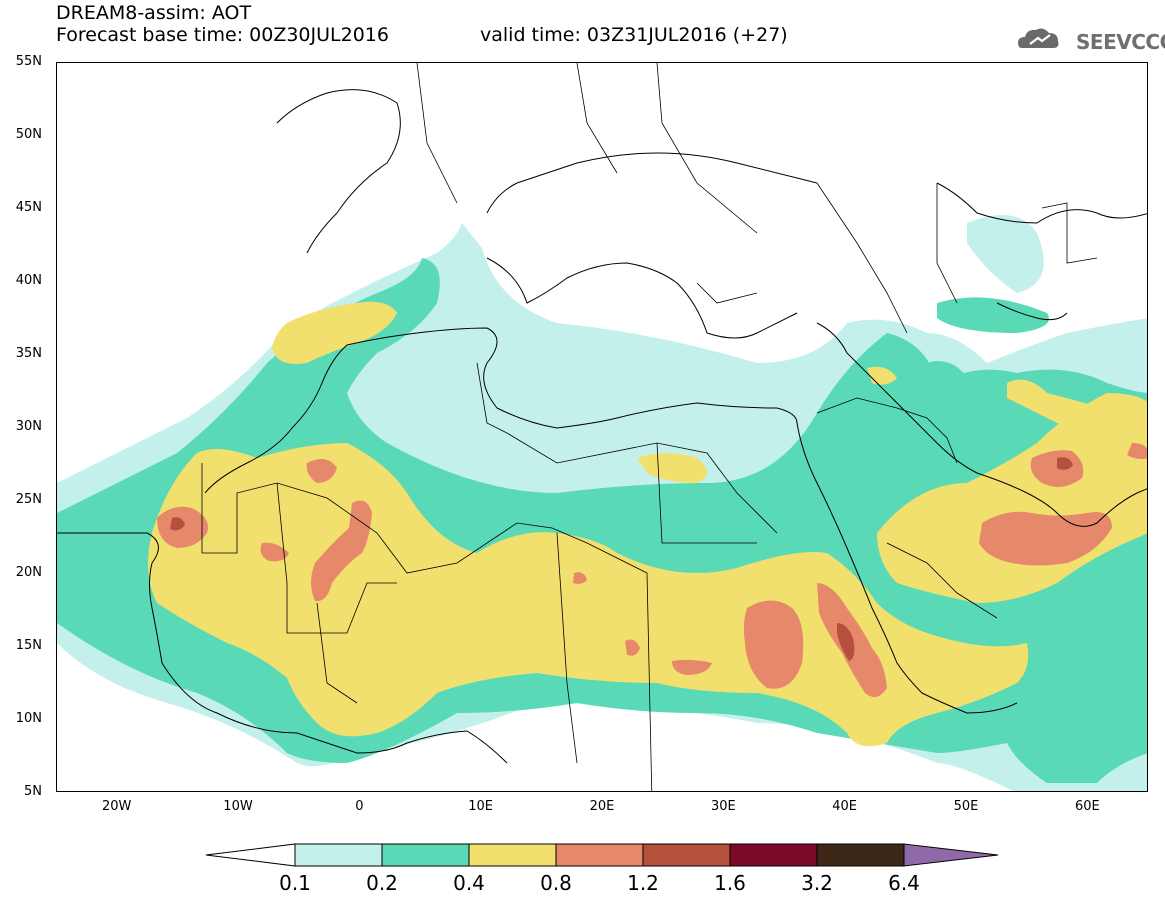  What do you see at coordinates (643, 883) in the screenshot?
I see `colorbar-label: 1.2` at bounding box center [643, 883].